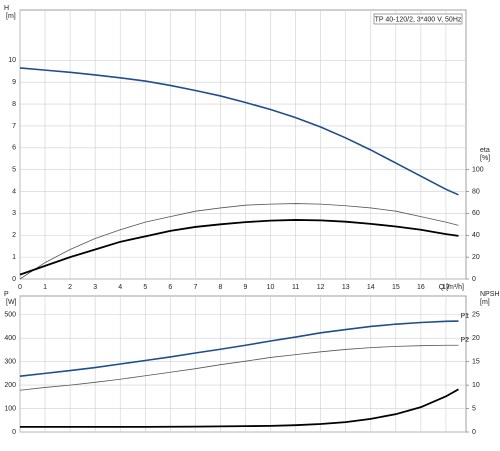  What do you see at coordinates (295, 287) in the screenshot?
I see `x-tick-label: 11` at bounding box center [295, 287].